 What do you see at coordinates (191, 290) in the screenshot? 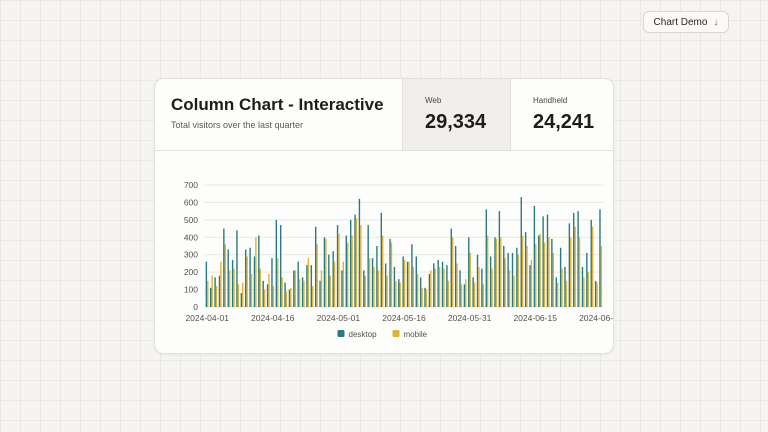
I see `y-tick-label: 100` at bounding box center [191, 290].